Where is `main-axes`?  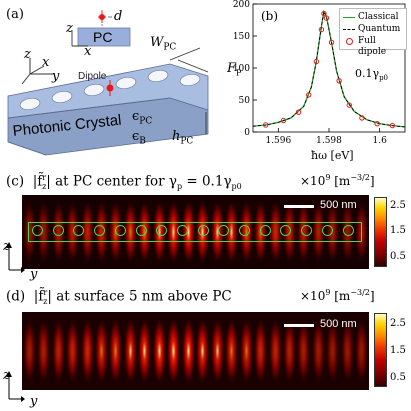 main-axes is located at coordinates (37, 71).